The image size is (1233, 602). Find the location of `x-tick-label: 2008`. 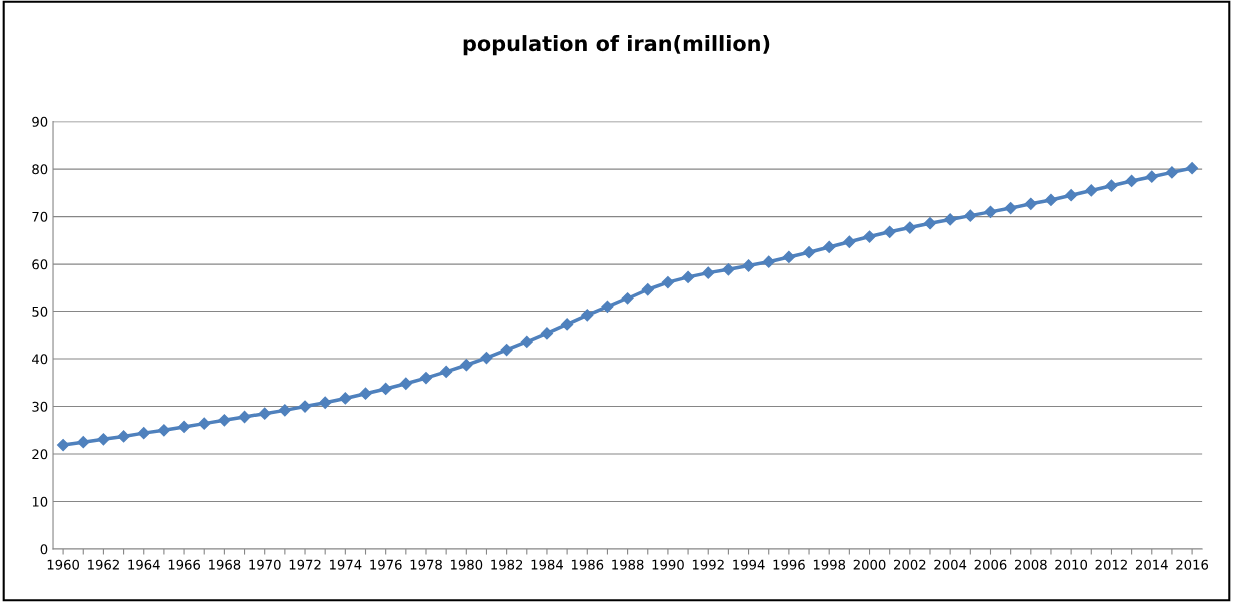

x-tick-label: 2008 is located at coordinates (1030, 564).